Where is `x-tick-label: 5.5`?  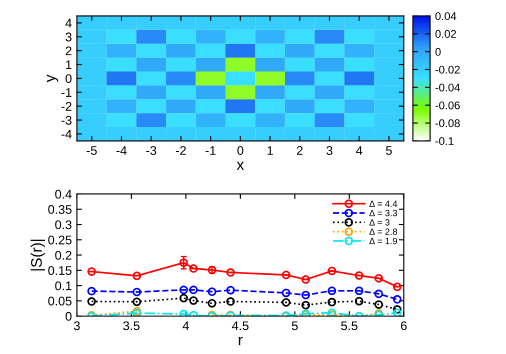 x-tick-label: 5.5 is located at coordinates (349, 325).